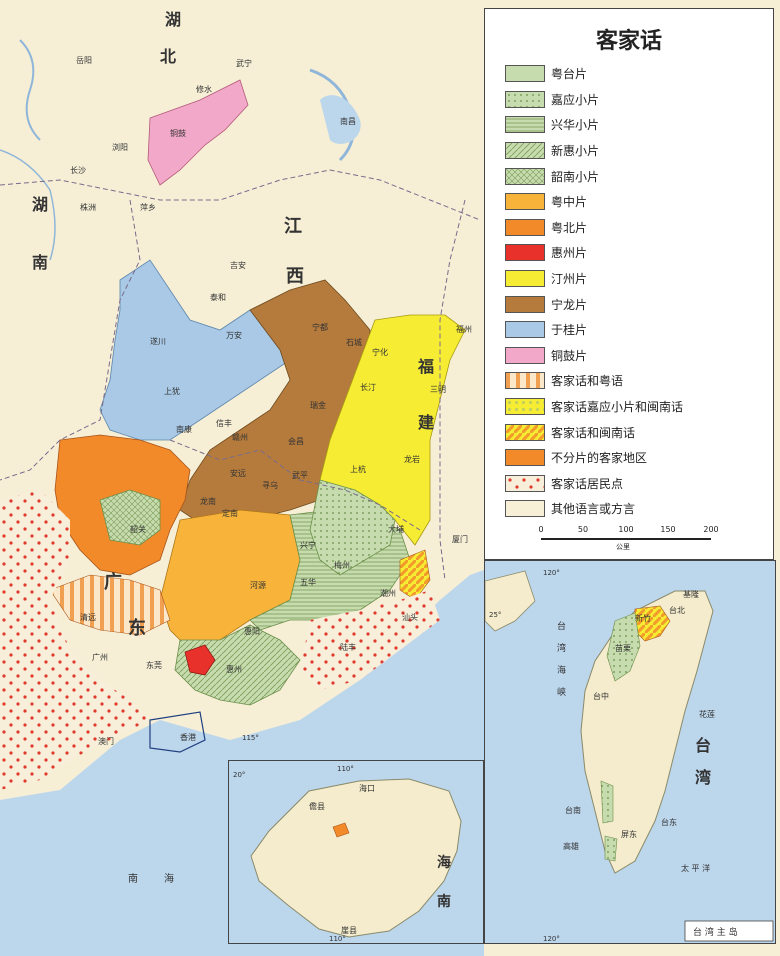 The height and width of the screenshot is (956, 780). I want to click on region-fujian: 福, so click(425, 366).